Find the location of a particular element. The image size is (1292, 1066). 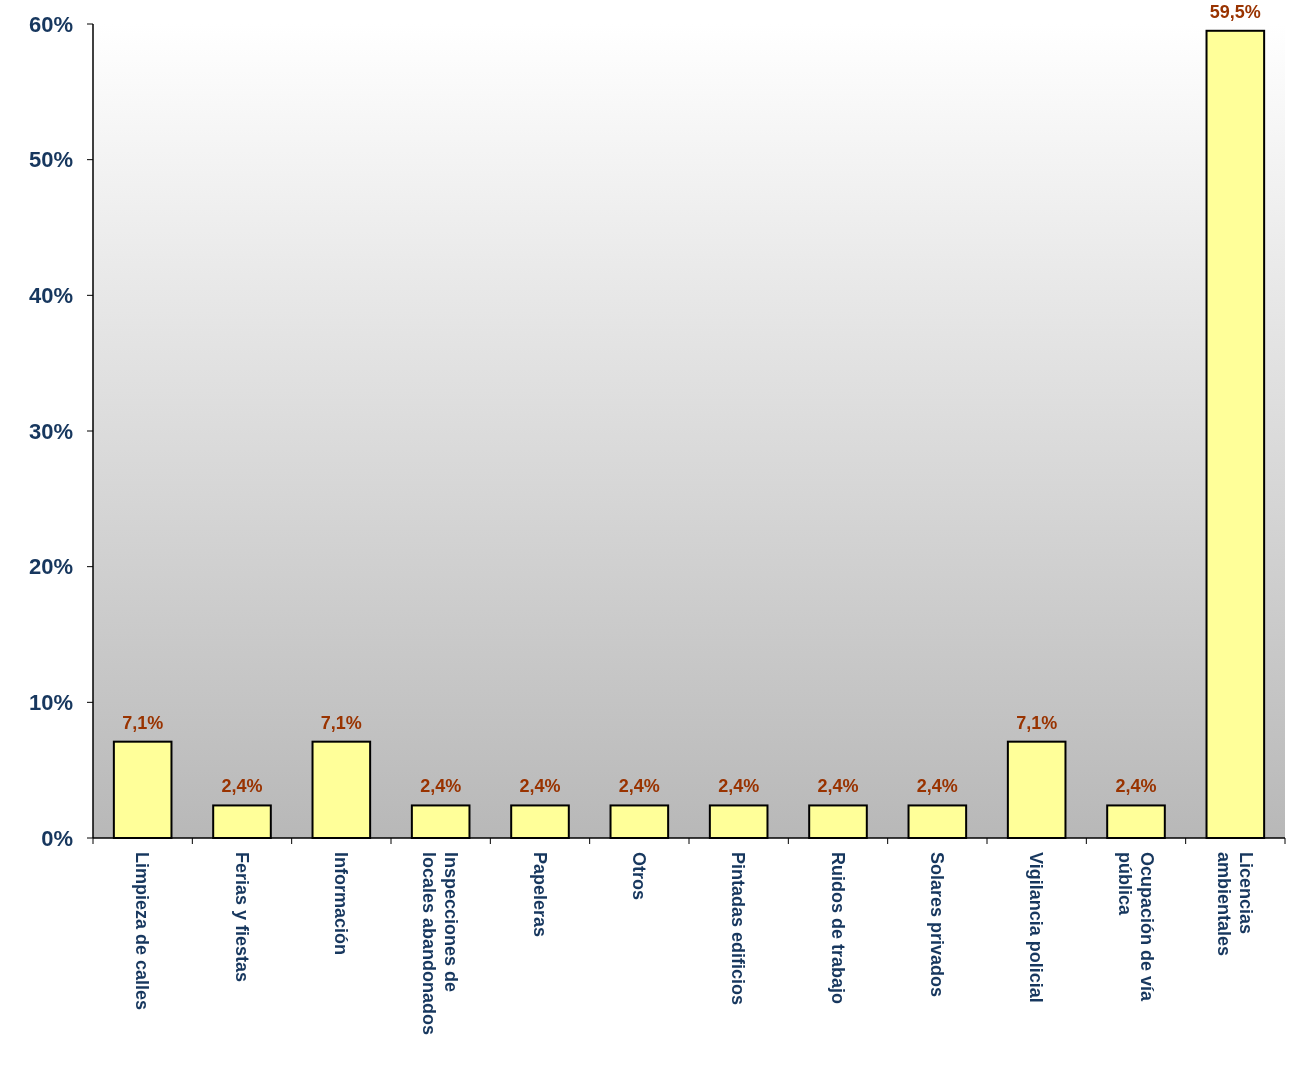

x-tick-label: Limpieza de calles is located at coordinates (142, 931).